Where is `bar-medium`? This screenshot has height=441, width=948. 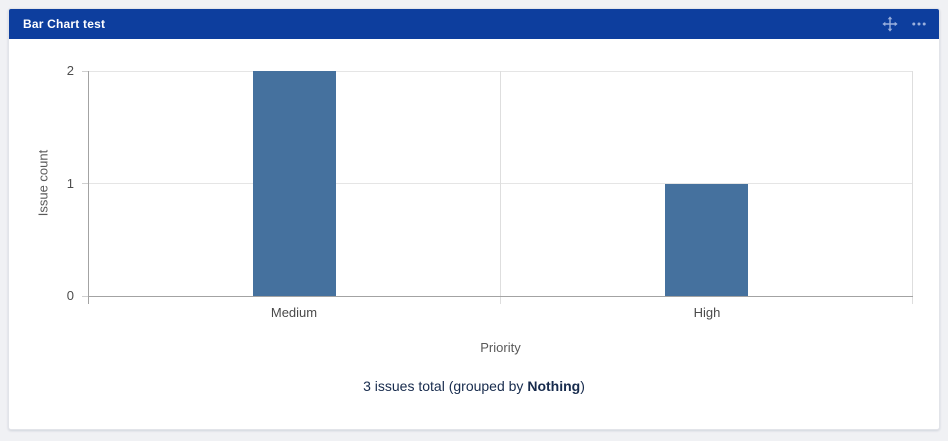
bar-medium is located at coordinates (294, 183).